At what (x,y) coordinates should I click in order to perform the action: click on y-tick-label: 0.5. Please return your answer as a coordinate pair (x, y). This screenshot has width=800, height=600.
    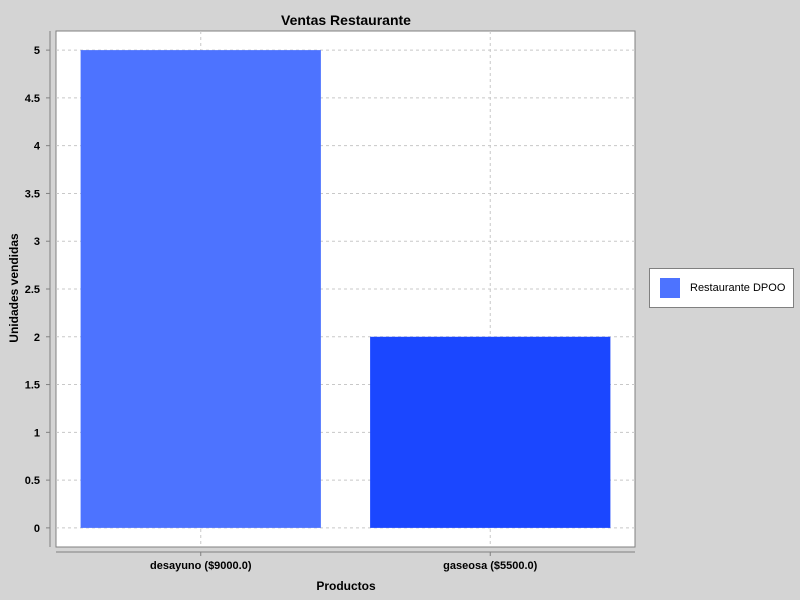
    Looking at the image, I should click on (32, 481).